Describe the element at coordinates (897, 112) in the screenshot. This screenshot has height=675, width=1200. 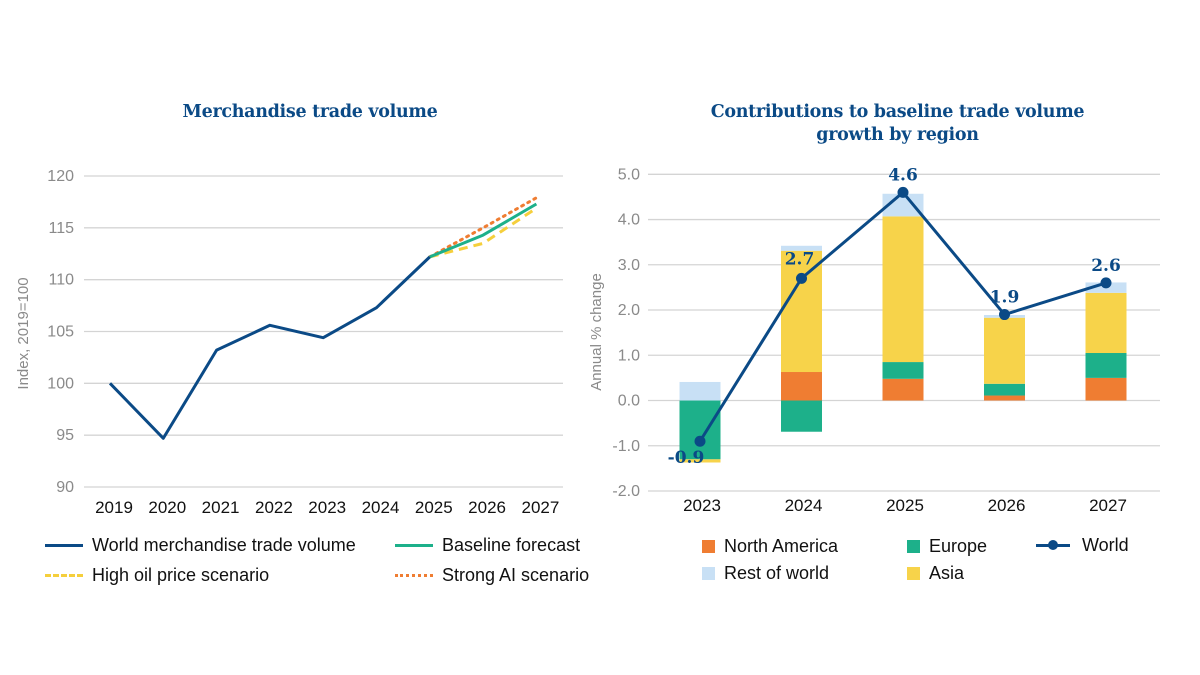
I see `right-chart-title-line-1: Contributions to baseline trade volume` at that location.